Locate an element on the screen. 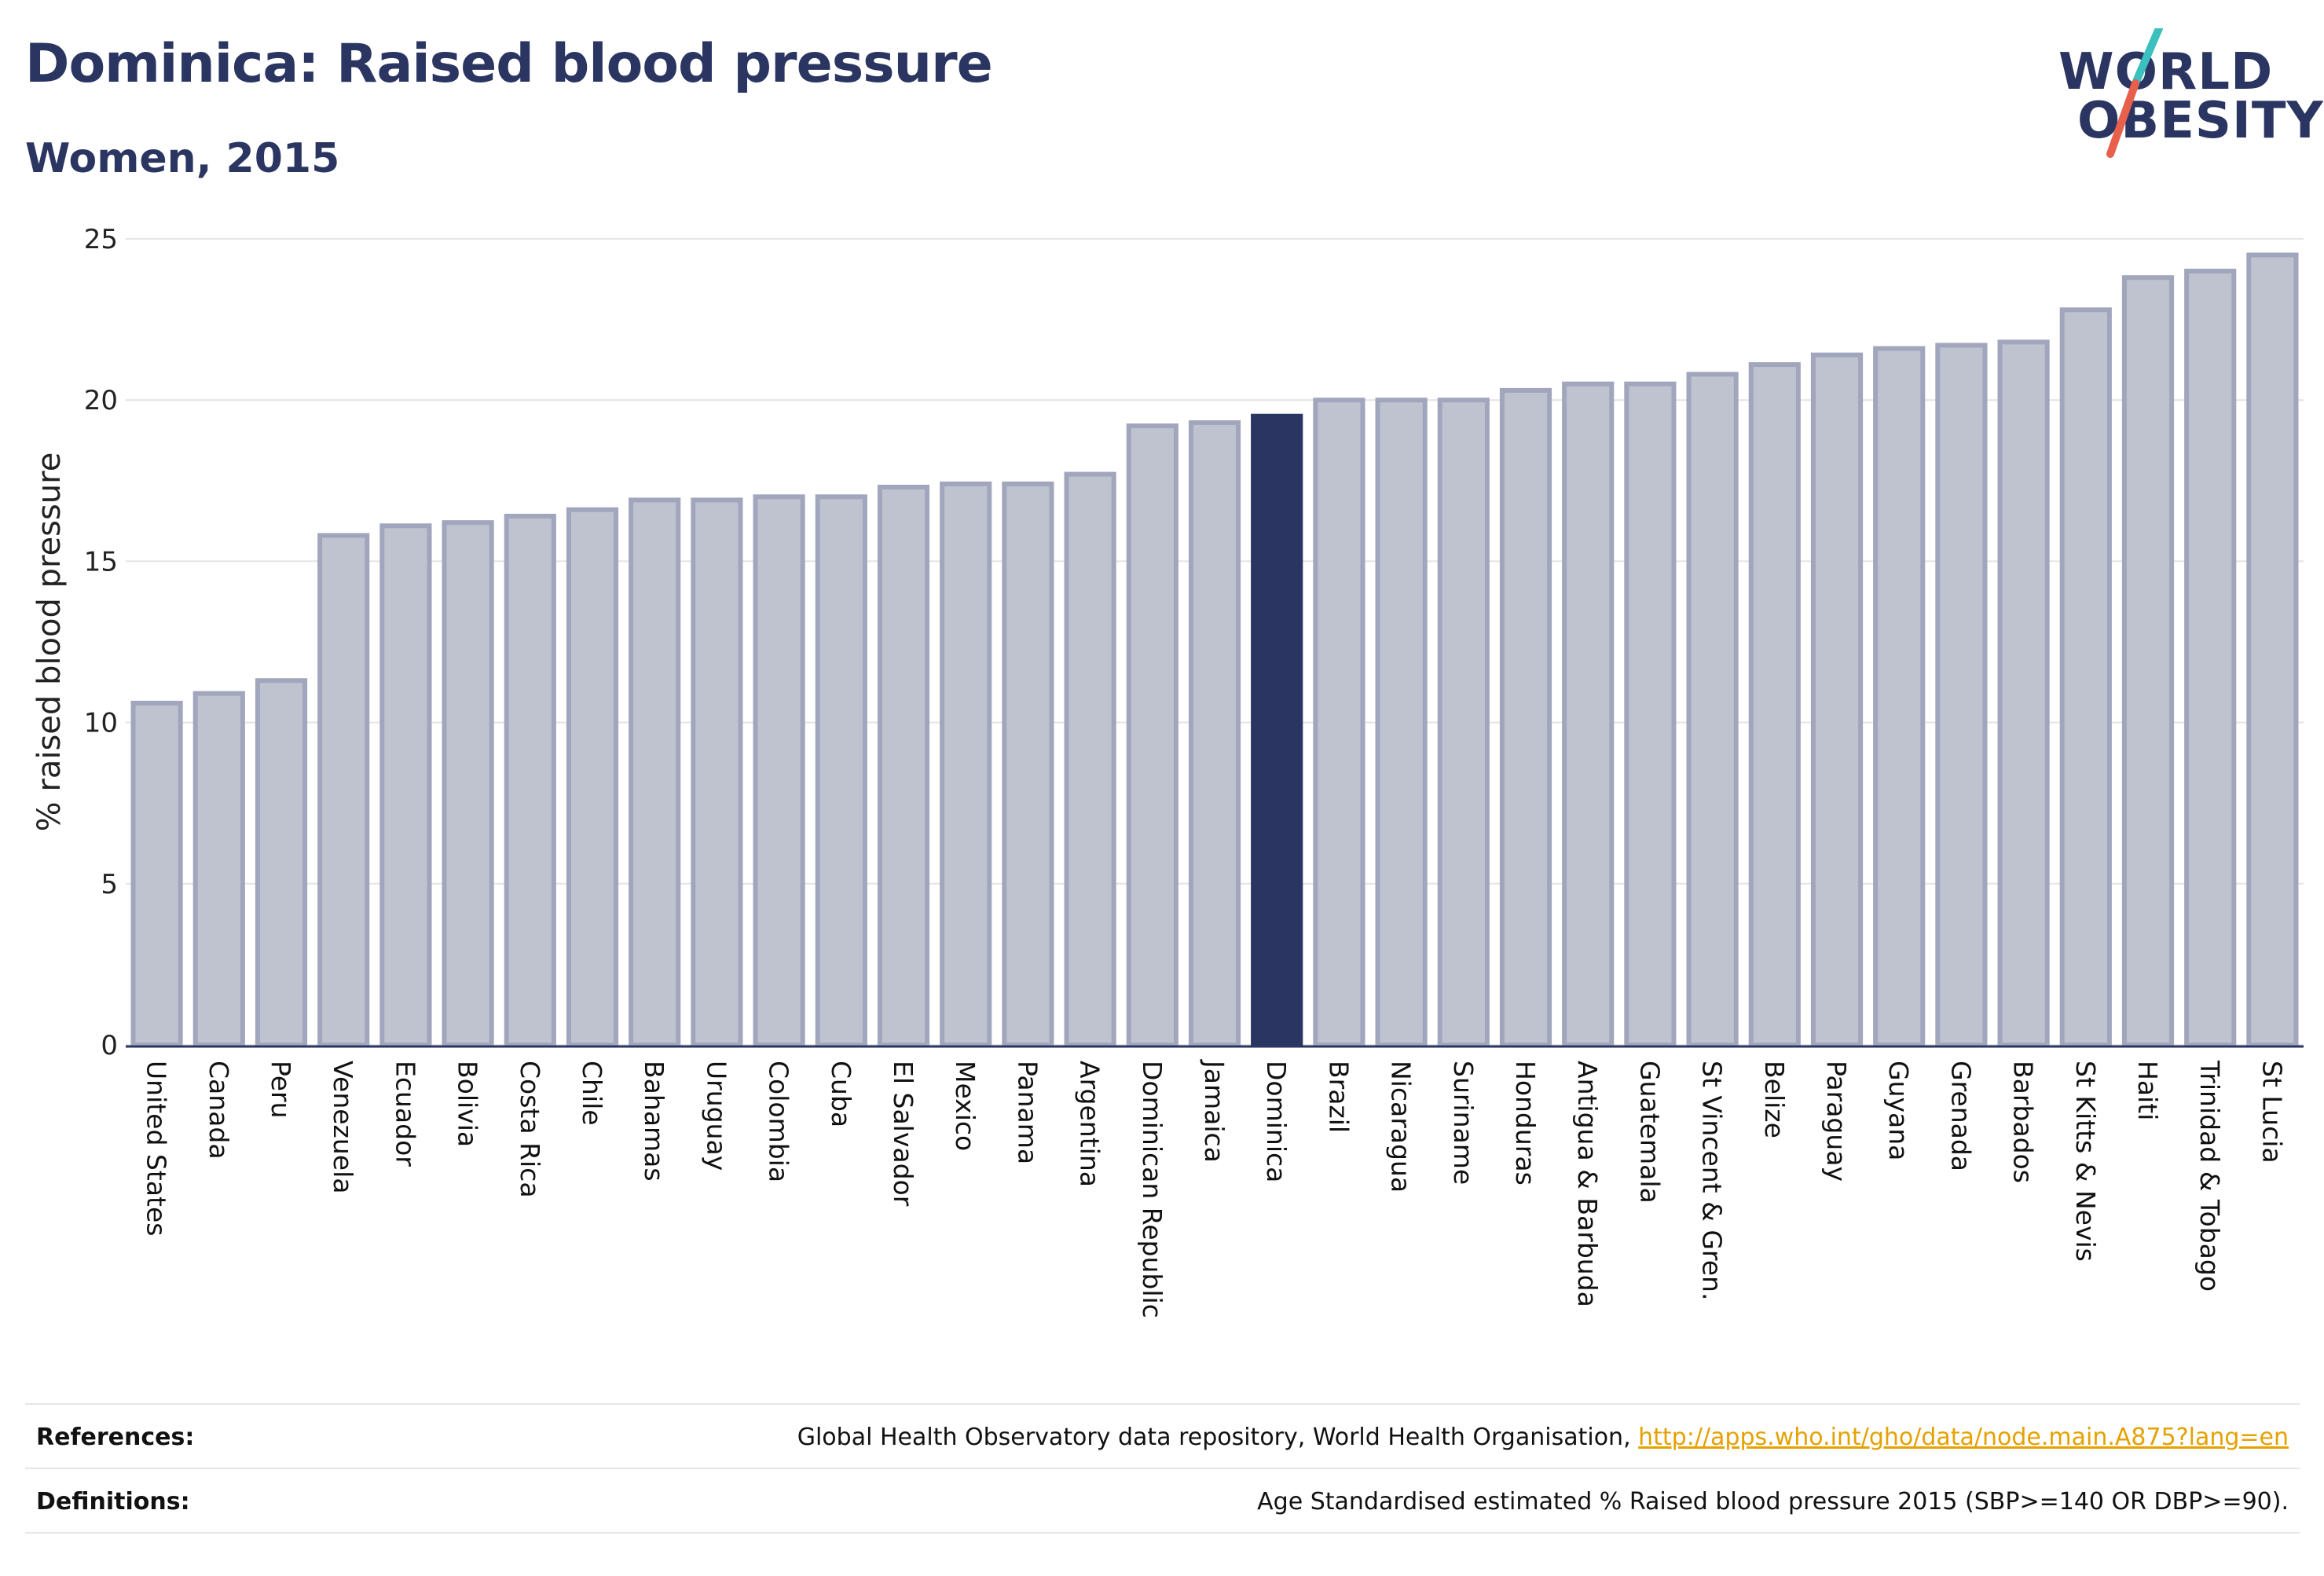  bar-st-vincent-gren- is located at coordinates (1712, 710).